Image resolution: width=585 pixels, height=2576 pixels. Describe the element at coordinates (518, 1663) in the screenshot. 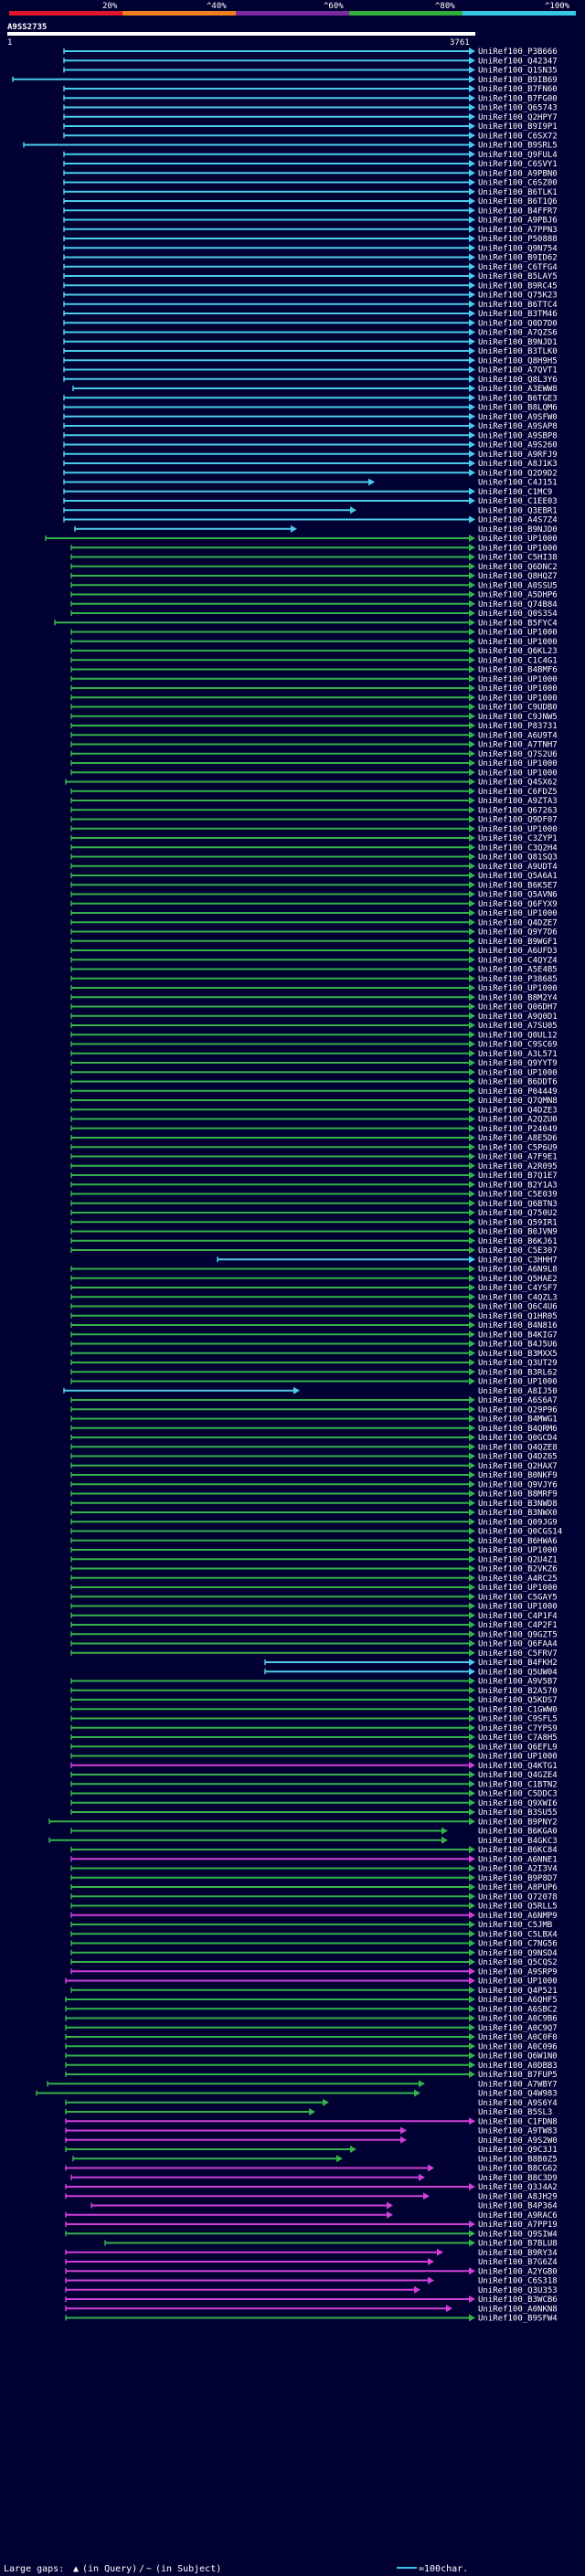

I see `hit-id-link: UniRef100_B4FKH2` at that location.